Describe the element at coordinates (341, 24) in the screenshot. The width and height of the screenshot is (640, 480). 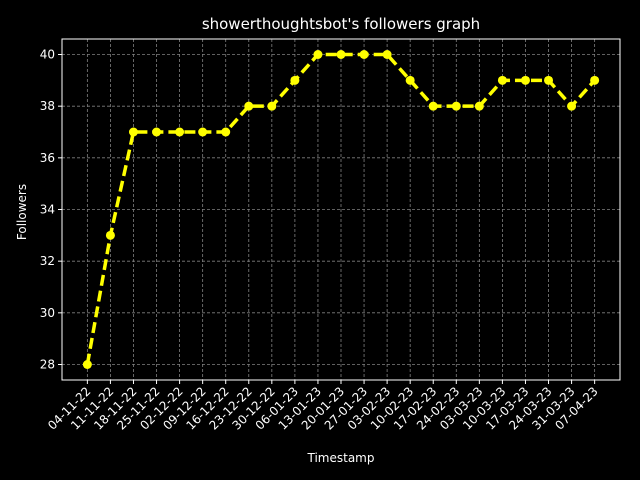
I see `chart-title: showerthoughtsbot's followers graph` at that location.